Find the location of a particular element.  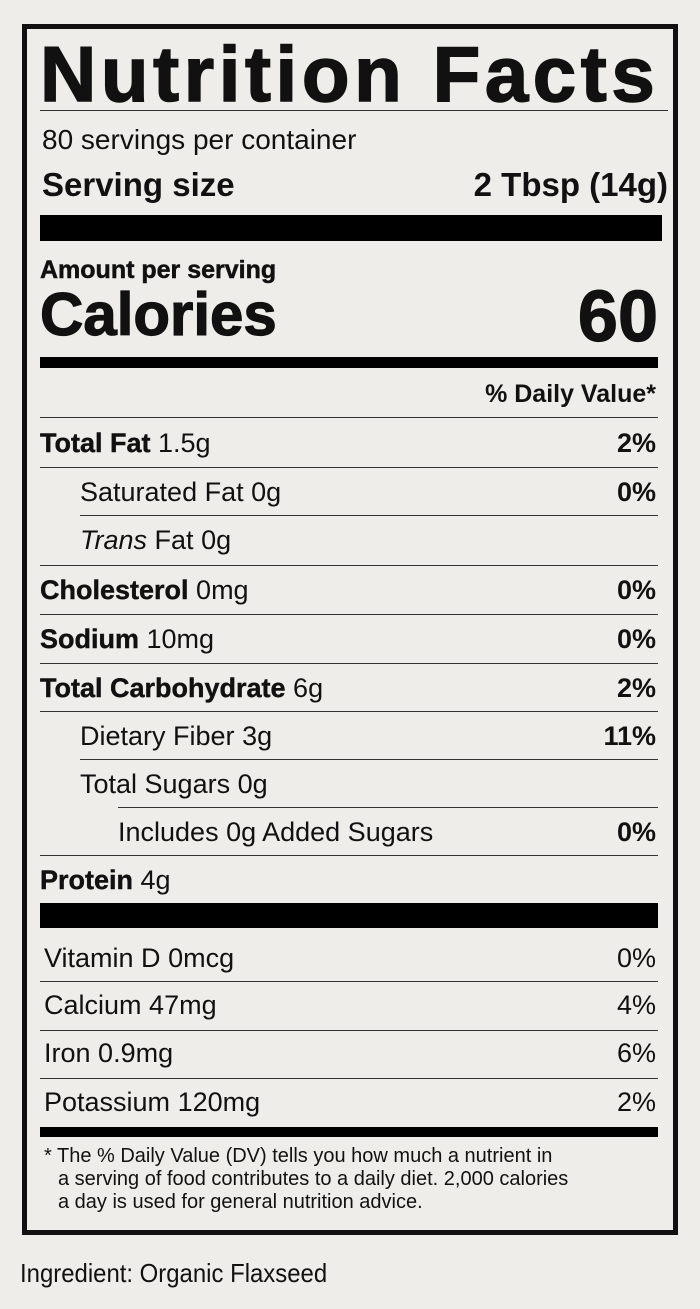

vitamin-dv: 4% is located at coordinates (636, 1005).